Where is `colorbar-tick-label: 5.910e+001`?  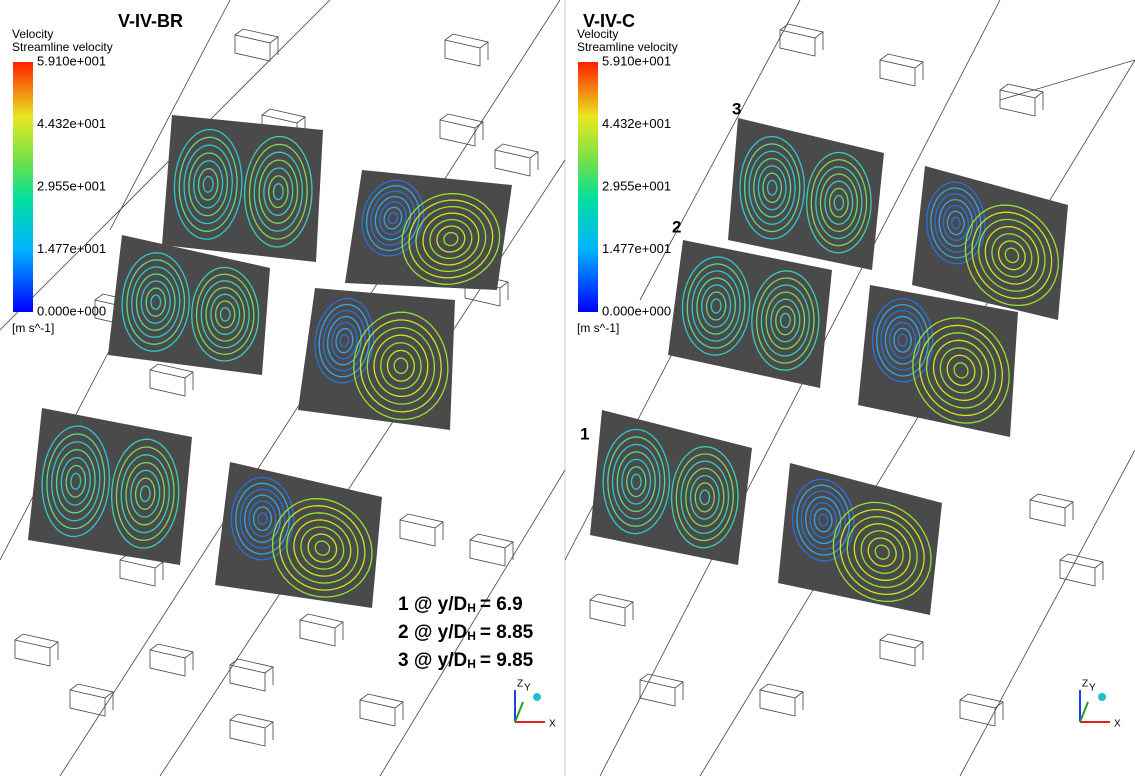
colorbar-tick-label: 5.910e+001 is located at coordinates (636, 60).